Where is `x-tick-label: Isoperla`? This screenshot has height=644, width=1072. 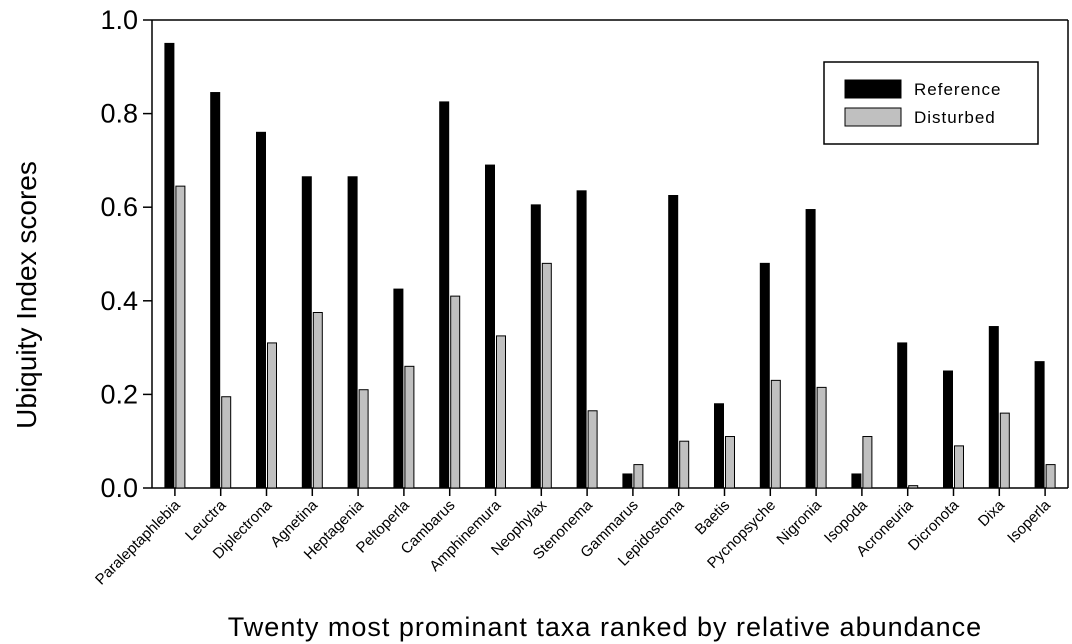
x-tick-label: Isoperla is located at coordinates (1029, 521).